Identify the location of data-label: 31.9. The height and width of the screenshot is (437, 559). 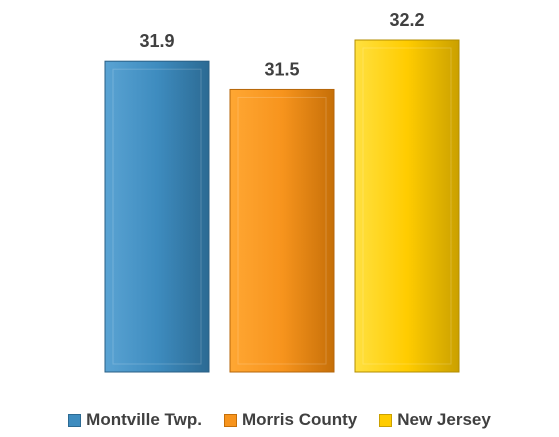
(156, 41).